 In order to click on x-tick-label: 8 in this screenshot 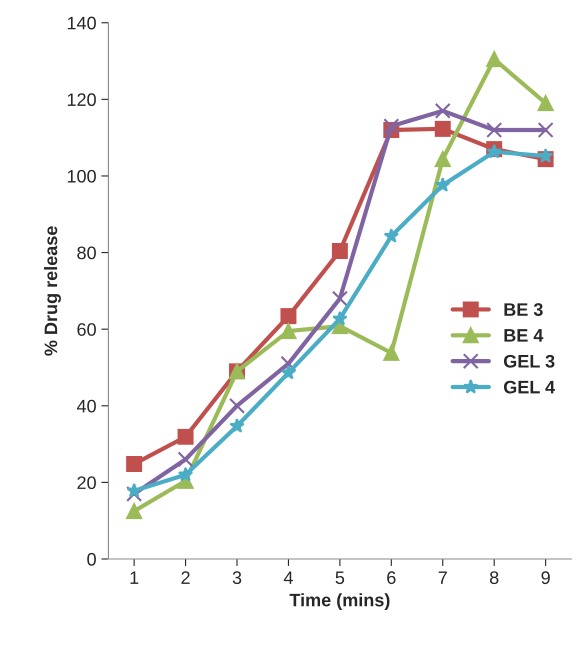, I will do `click(494, 577)`.